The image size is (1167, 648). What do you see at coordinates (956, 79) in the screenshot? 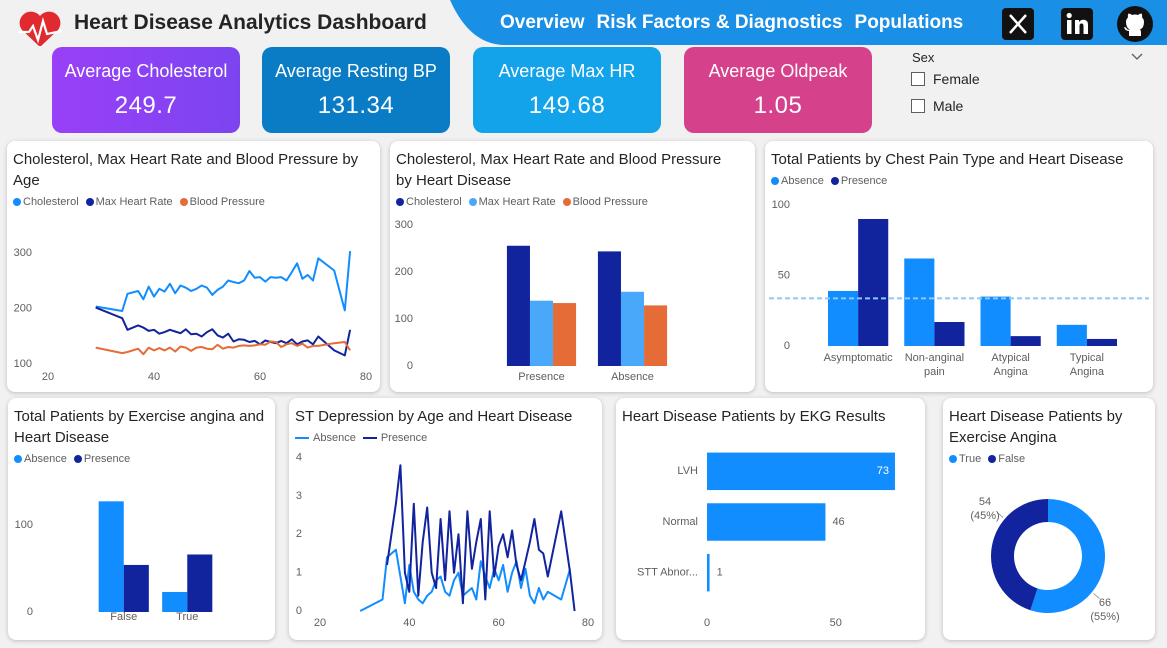
I see `option-label: Female` at bounding box center [956, 79].